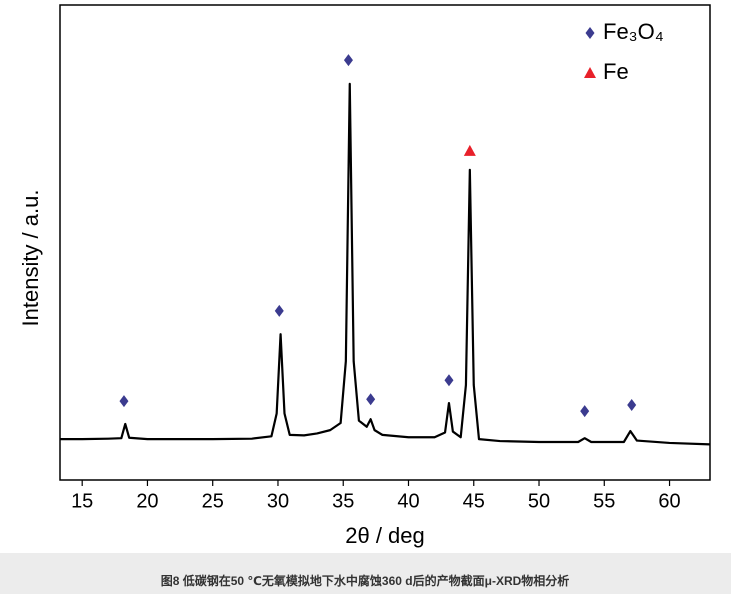 The image size is (731, 594). Describe the element at coordinates (616, 71) in the screenshot. I see `legend-label: Fe` at that location.